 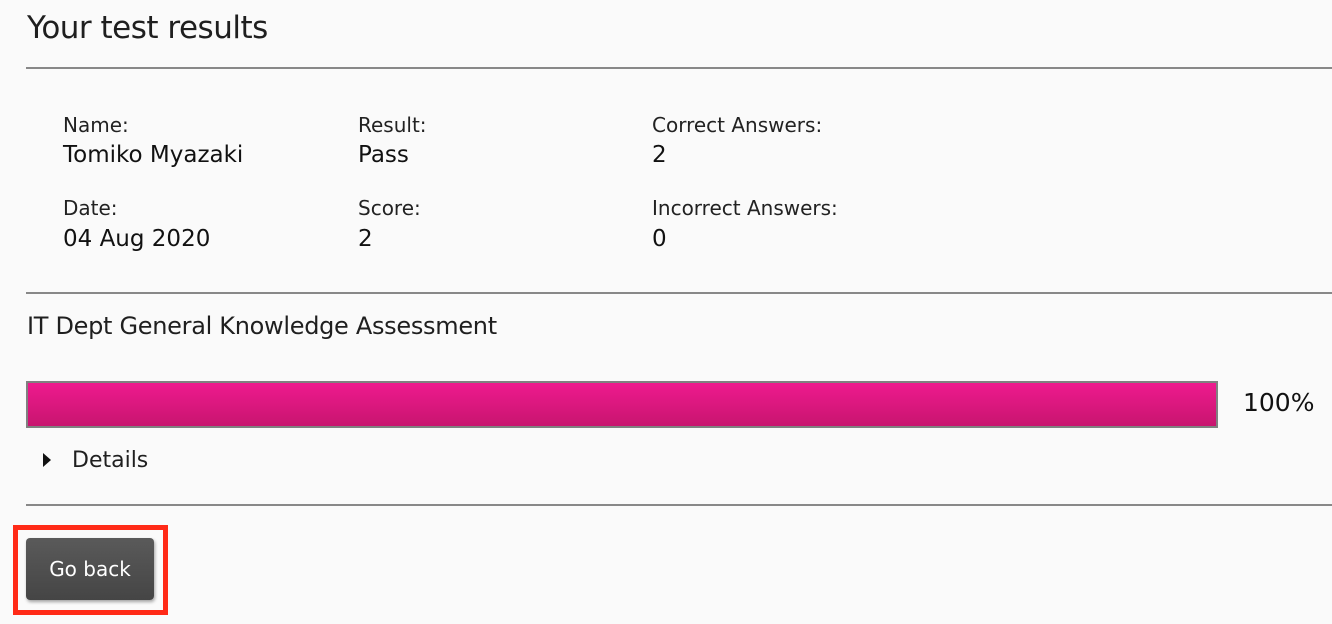 I want to click on highlight-box, so click(x=90, y=570).